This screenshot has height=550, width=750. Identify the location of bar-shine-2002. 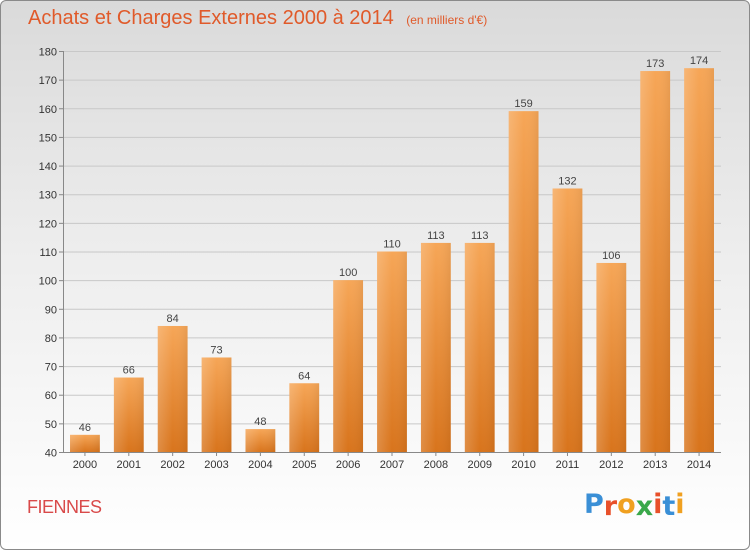
(172, 388).